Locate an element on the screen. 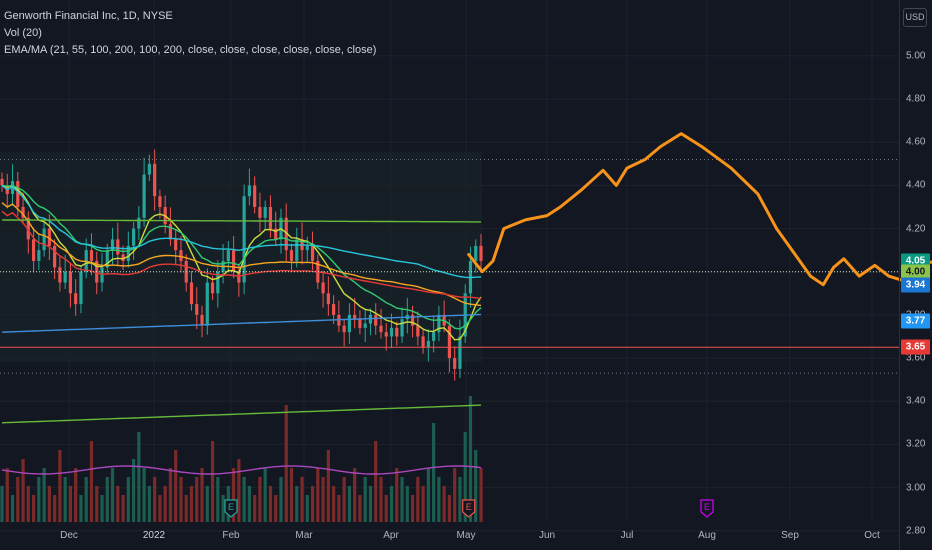  price-badge: 3.77 is located at coordinates (915, 321).